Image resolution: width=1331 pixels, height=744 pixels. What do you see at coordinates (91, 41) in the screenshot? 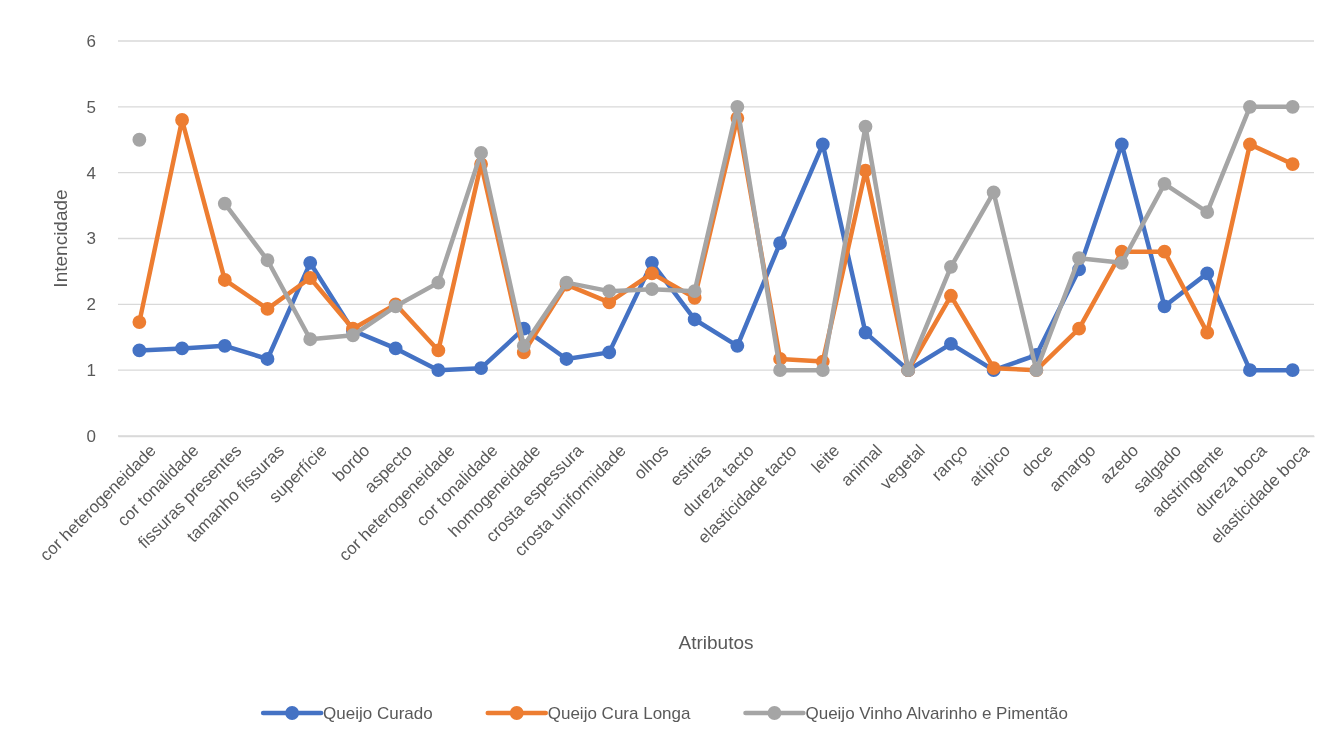
I see `y-tick-label: 6` at bounding box center [91, 41].